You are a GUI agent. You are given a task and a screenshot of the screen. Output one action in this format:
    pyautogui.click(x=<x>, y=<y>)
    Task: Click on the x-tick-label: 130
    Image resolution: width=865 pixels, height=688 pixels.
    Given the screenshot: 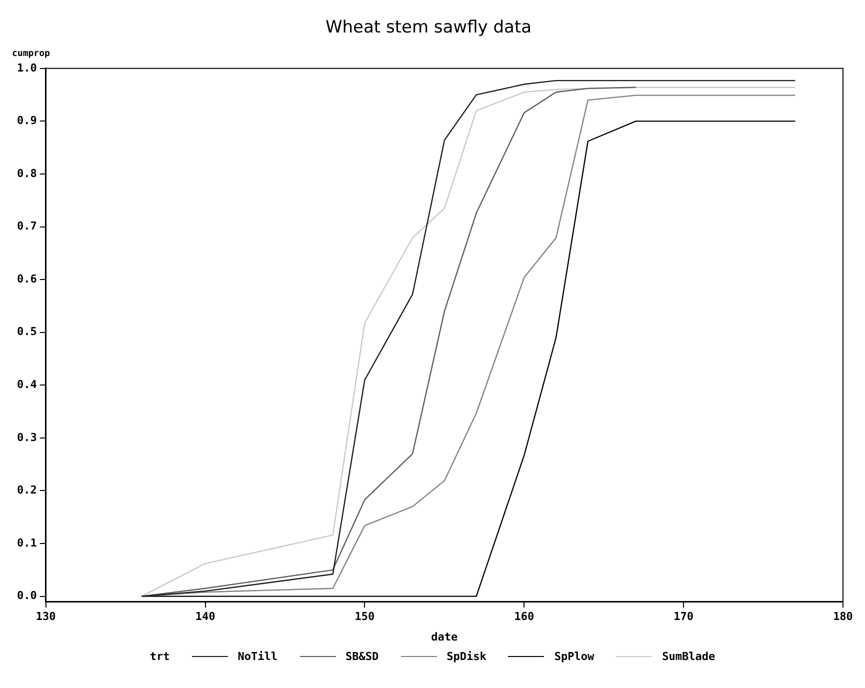 What is the action you would take?
    pyautogui.click(x=46, y=617)
    